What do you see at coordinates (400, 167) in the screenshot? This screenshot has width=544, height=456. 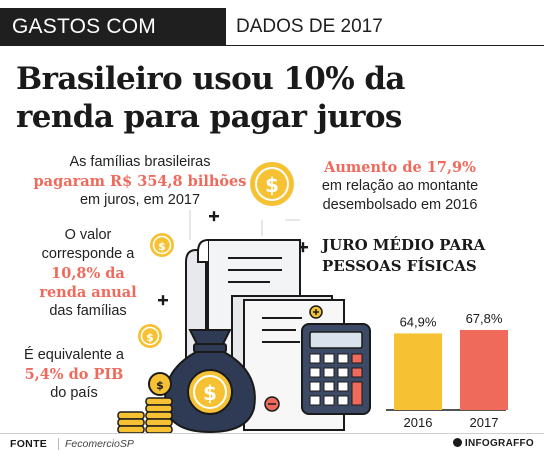 I see `fact-highlight: Aumento de 17,9%` at bounding box center [400, 167].